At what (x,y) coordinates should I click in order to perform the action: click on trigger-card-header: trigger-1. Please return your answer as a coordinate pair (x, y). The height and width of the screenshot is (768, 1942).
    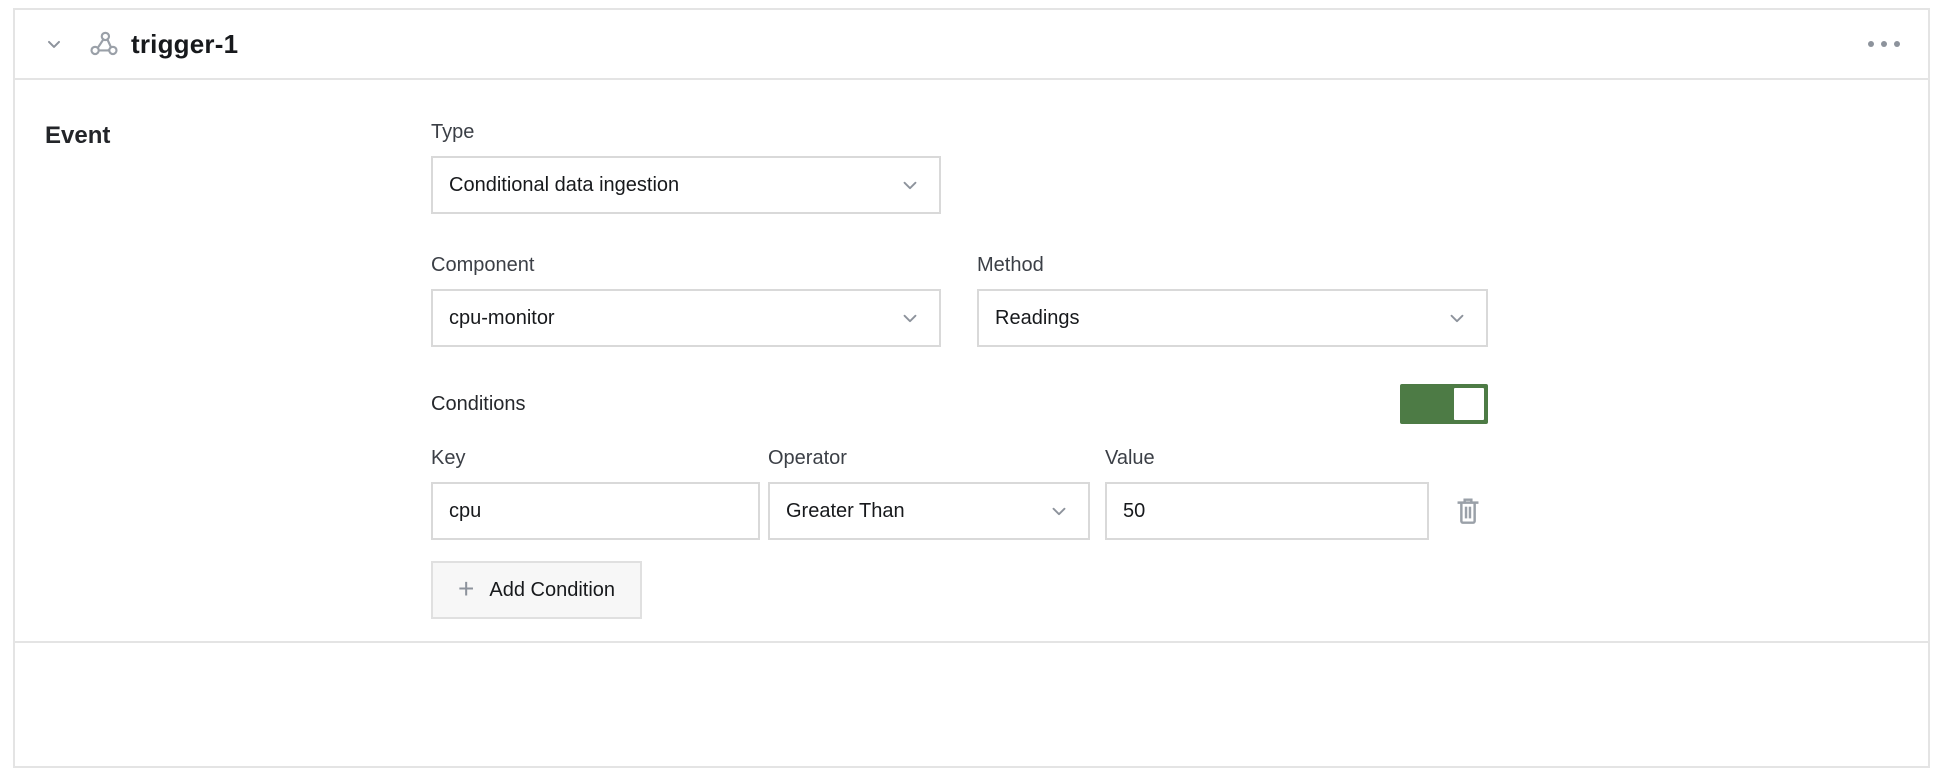
    Looking at the image, I should click on (971, 45).